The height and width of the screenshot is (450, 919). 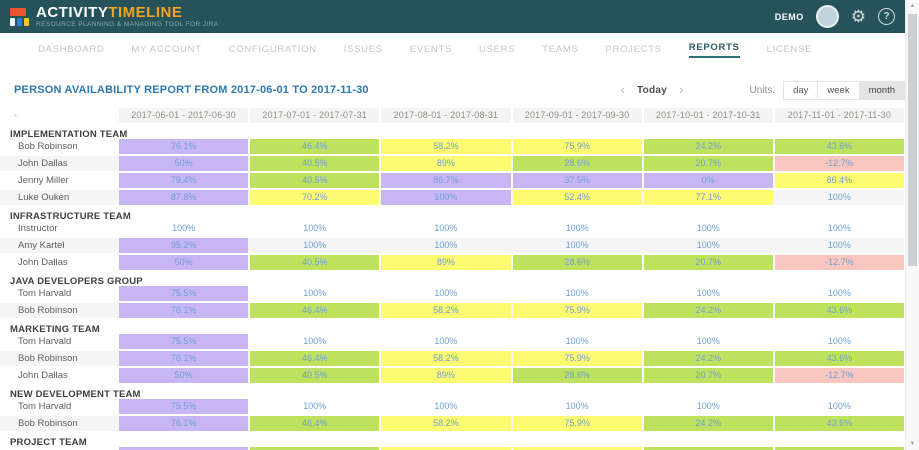 I want to click on team-header: NEW DEVELOPMENT TEAM, so click(x=452, y=392).